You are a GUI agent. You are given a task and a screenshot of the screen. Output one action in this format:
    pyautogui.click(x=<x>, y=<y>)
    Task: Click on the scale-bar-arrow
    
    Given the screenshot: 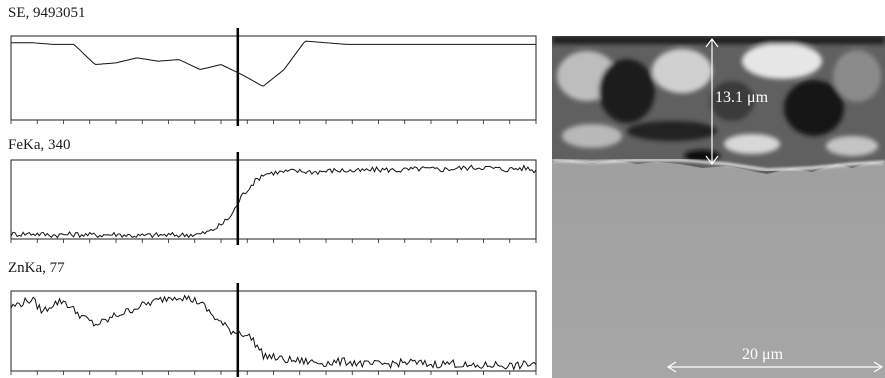 What is the action you would take?
    pyautogui.click(x=775, y=367)
    